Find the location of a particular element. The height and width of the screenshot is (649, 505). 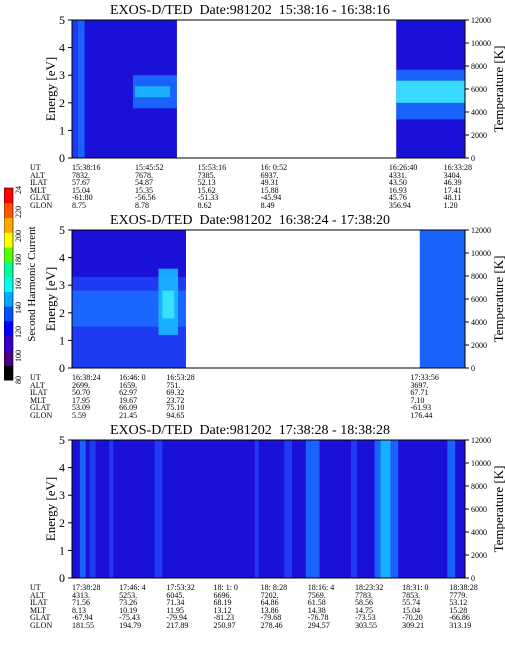

orbit-cell: 309.21 is located at coordinates (413, 625).